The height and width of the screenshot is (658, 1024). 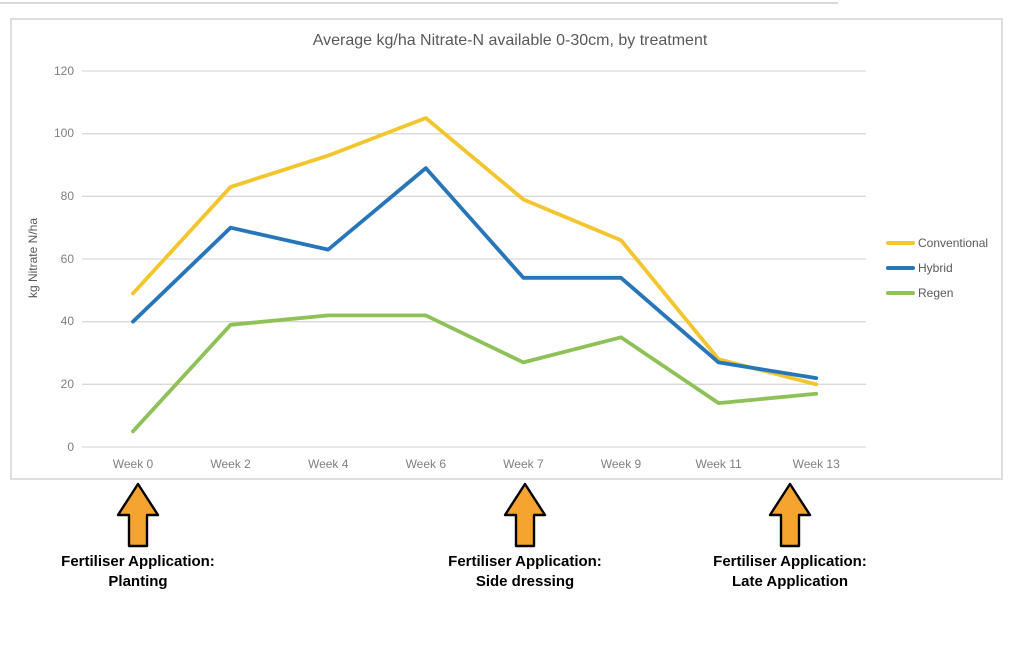 I want to click on regen-line-swatch-icon, so click(x=900, y=293).